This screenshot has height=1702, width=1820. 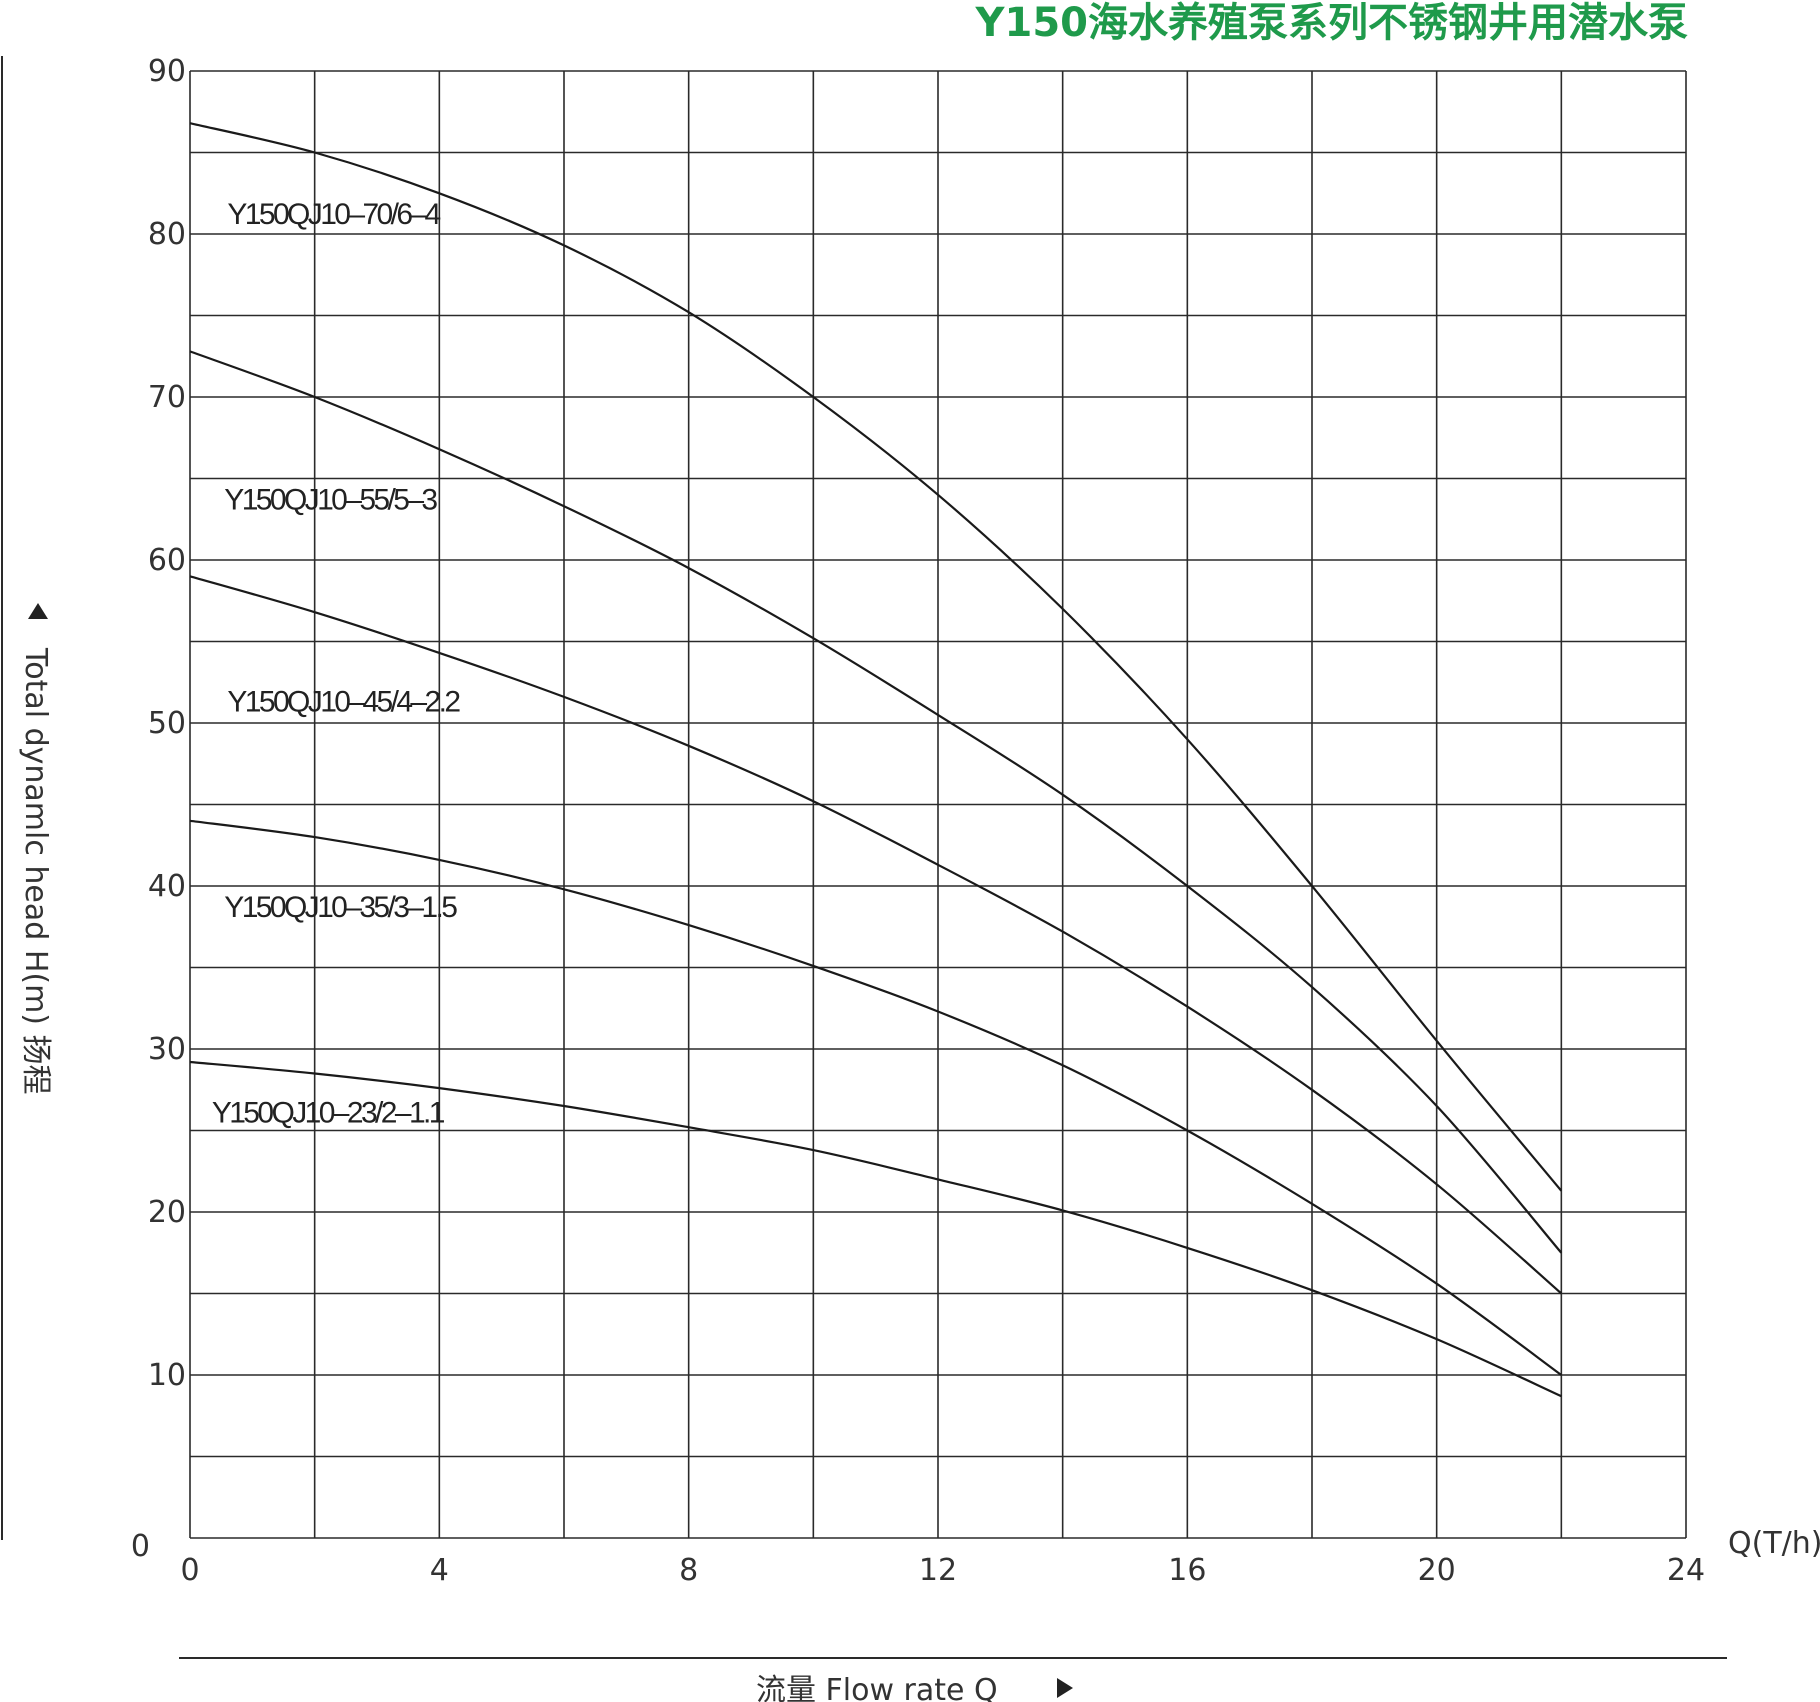 I want to click on x-tick-label: 0, so click(x=189, y=1570).